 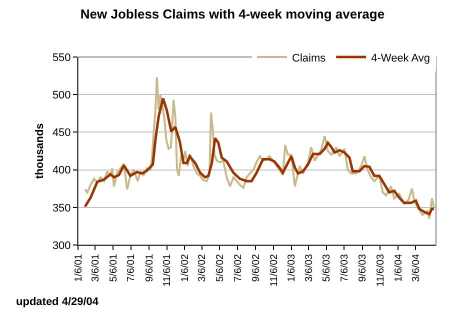 What do you see at coordinates (309, 58) in the screenshot?
I see `legend-label: Claims` at bounding box center [309, 58].